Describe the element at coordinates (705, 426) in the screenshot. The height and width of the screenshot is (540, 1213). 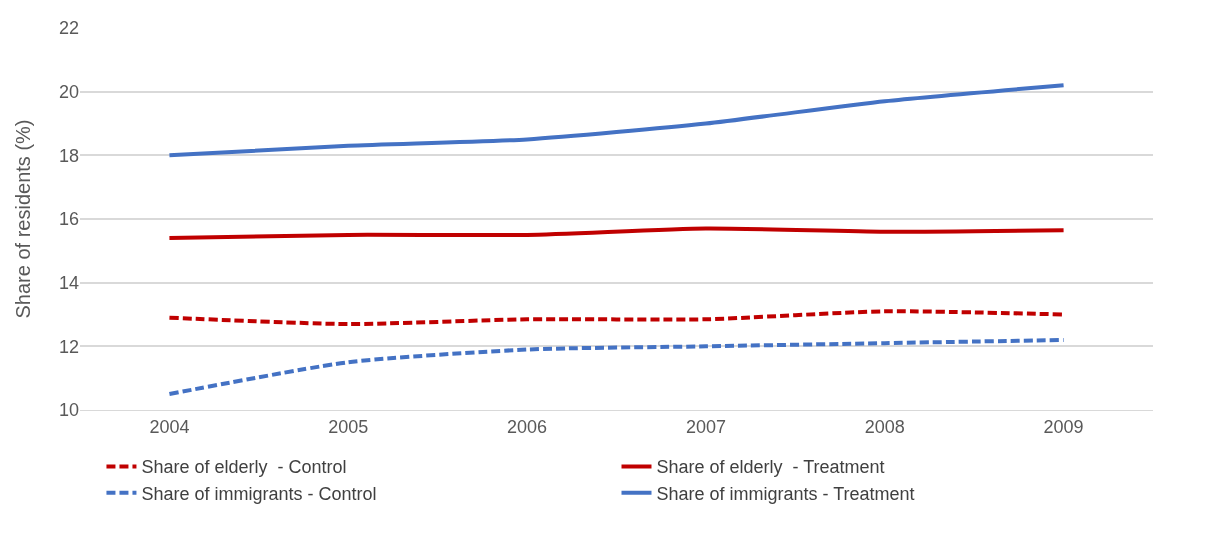
I see `x-tick-label: 2007` at that location.